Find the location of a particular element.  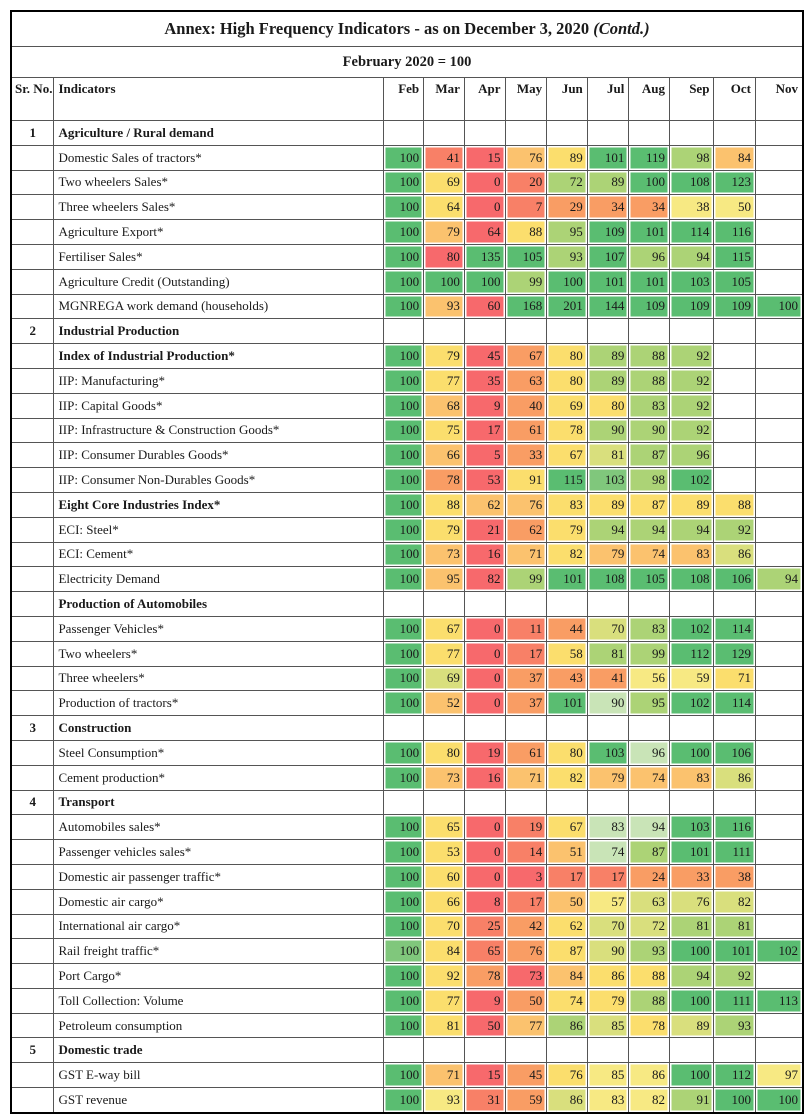

value-cell: 50 is located at coordinates (567, 901).